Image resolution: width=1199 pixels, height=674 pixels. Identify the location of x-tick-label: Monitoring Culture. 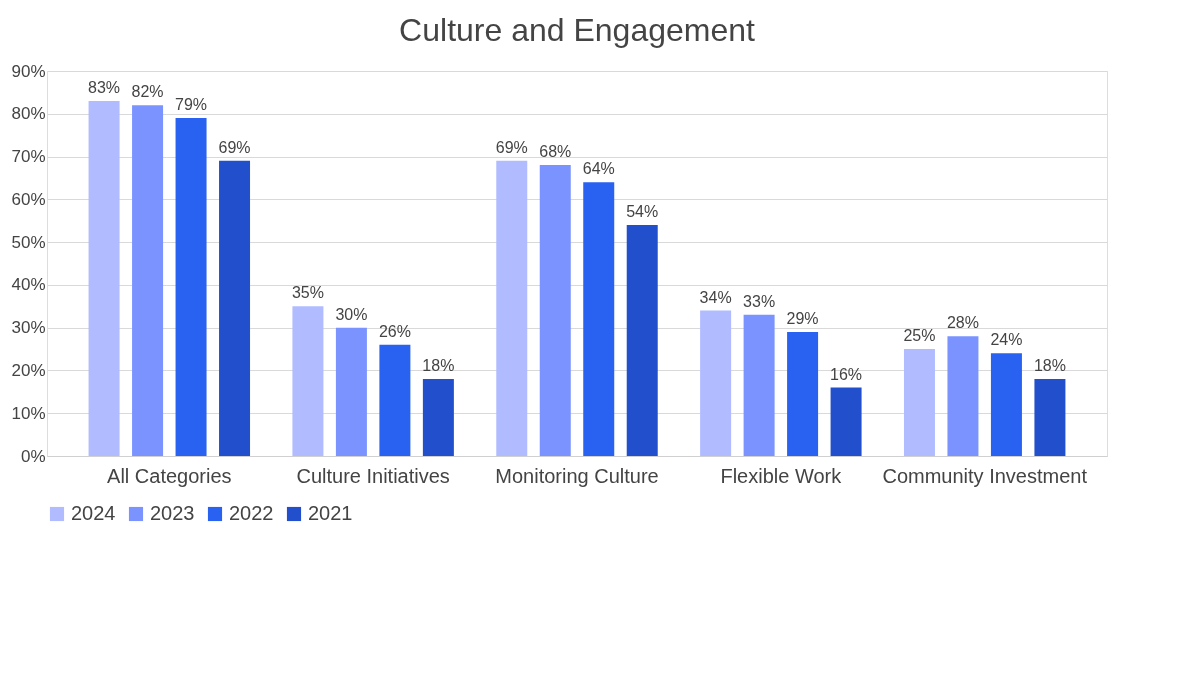
(577, 475).